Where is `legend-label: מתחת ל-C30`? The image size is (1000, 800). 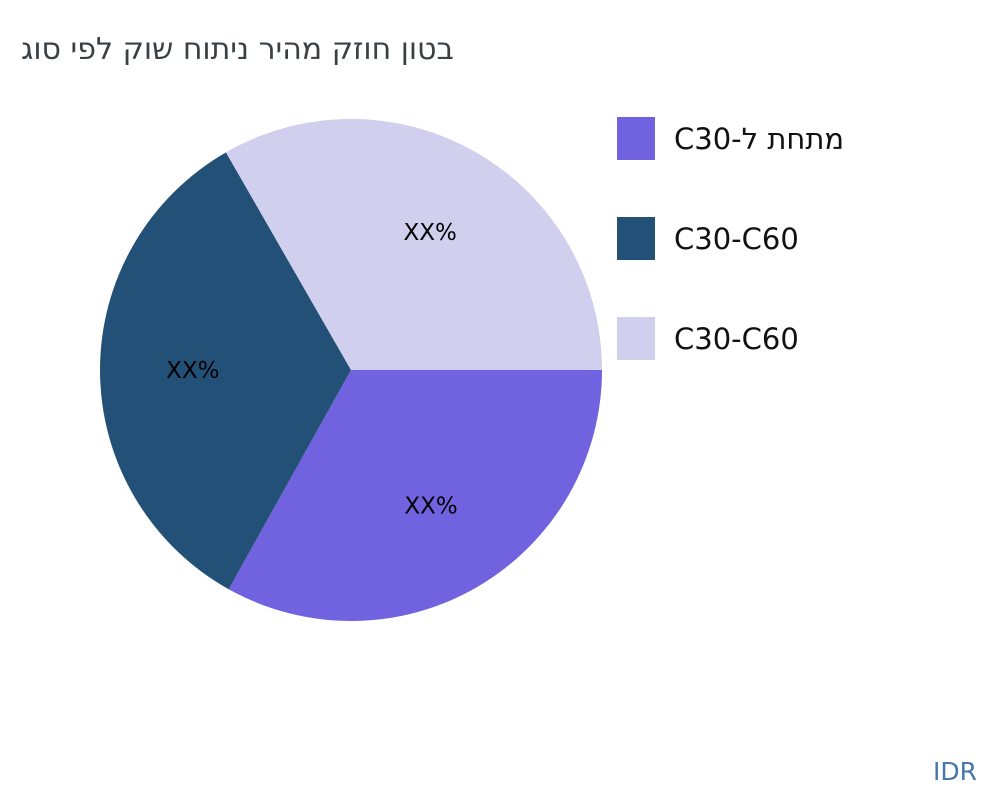
legend-label: מתחת ל-C30 is located at coordinates (759, 138).